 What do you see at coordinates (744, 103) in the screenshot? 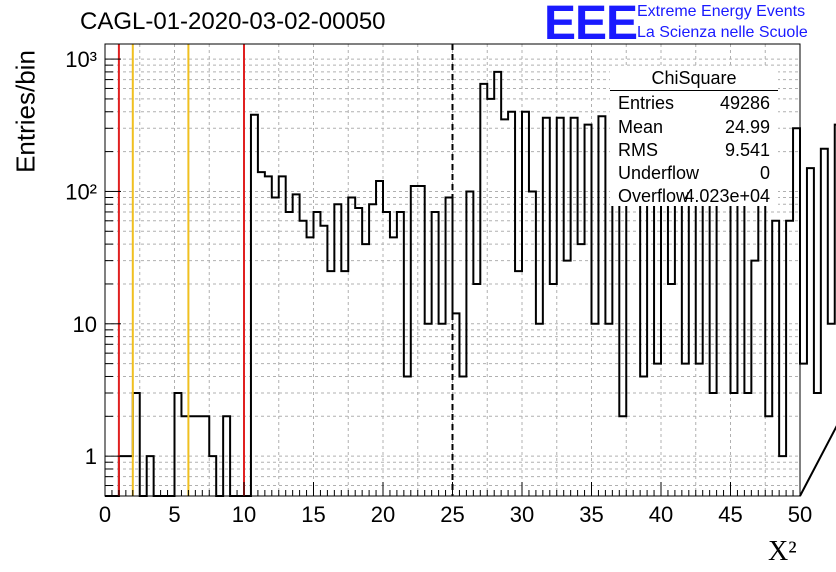
I see `stats-value: 49286` at bounding box center [744, 103].